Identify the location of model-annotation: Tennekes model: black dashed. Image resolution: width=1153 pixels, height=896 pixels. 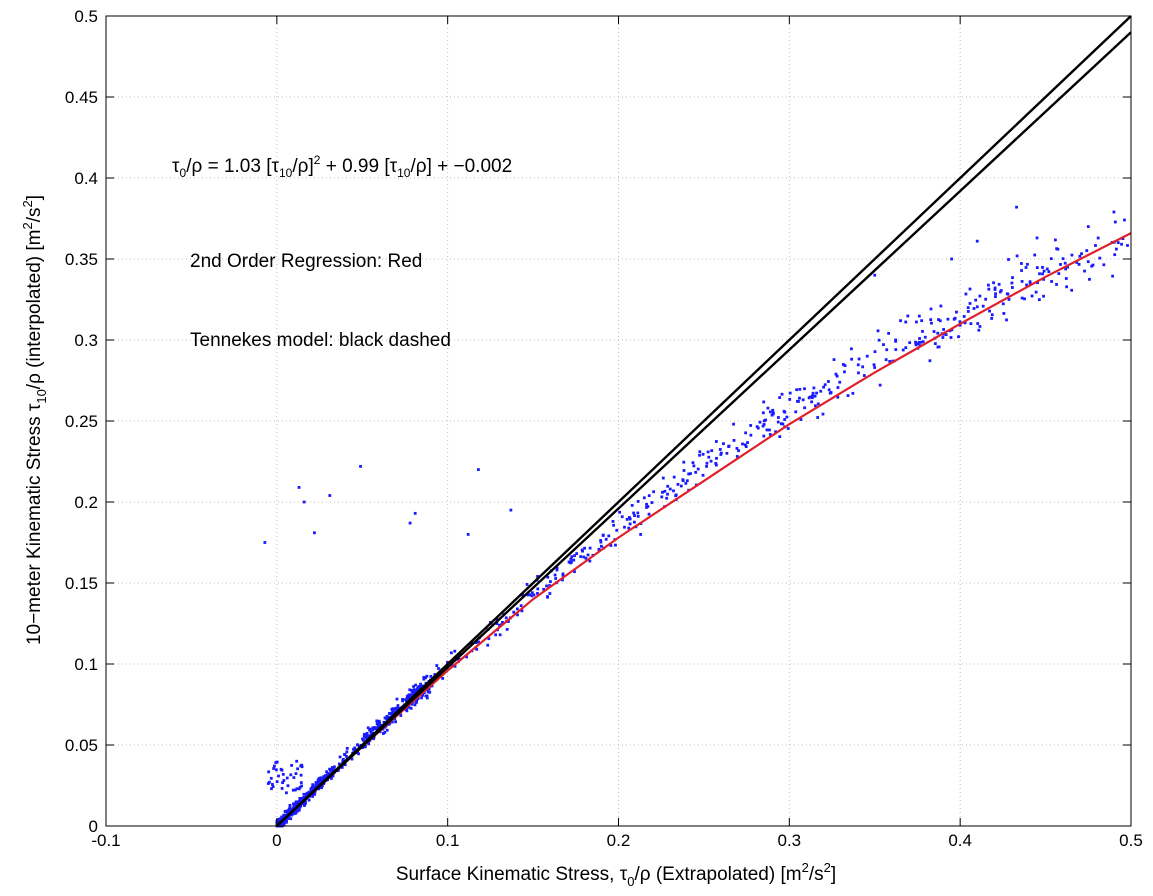
(320, 340).